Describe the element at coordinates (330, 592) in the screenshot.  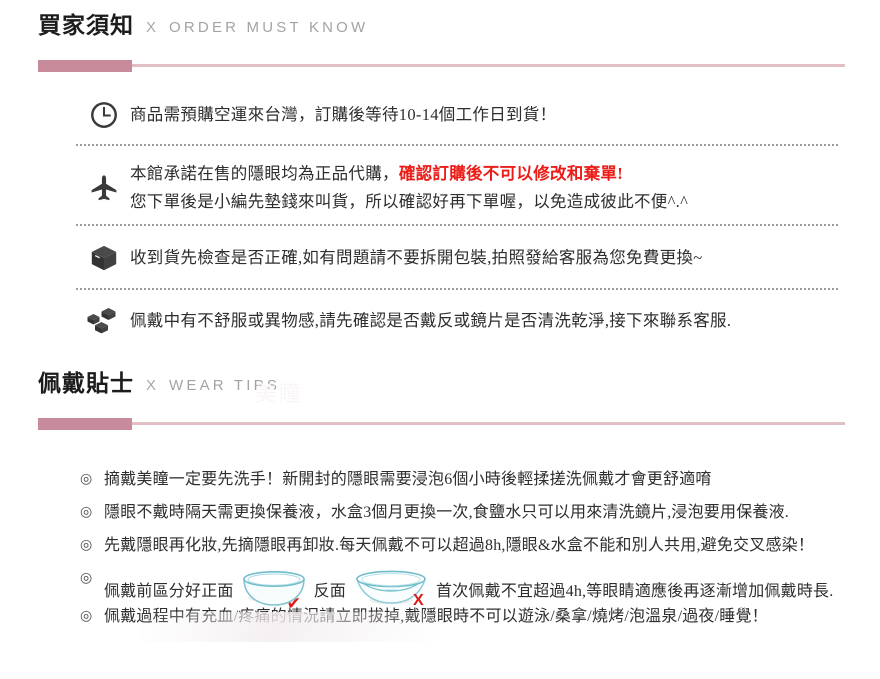
I see `tip-text-part-b: 反面` at that location.